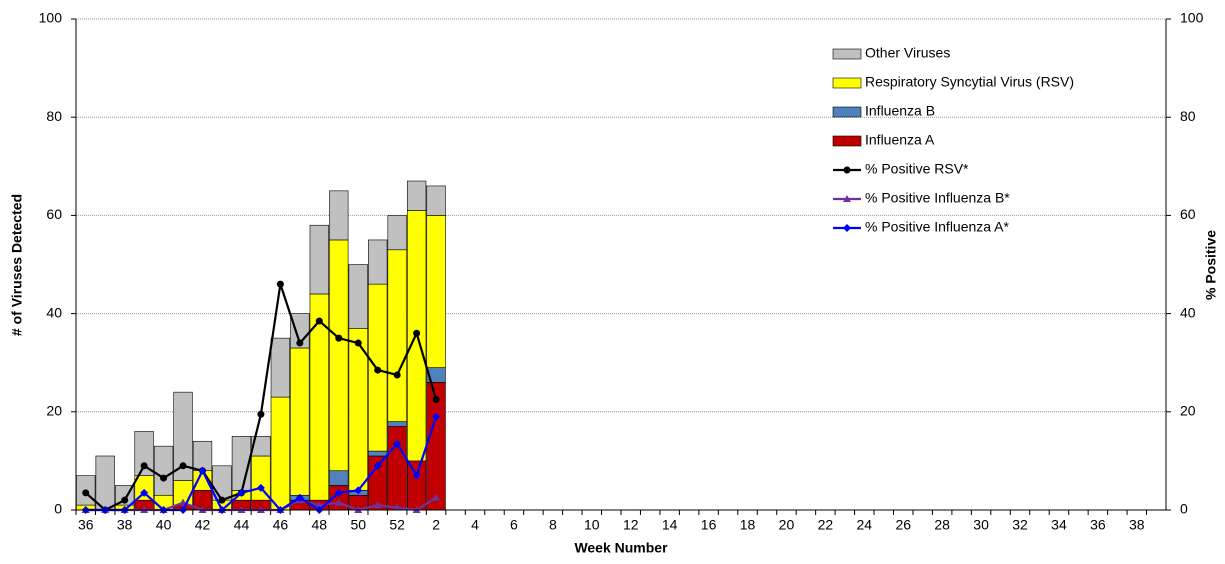  What do you see at coordinates (907, 53) in the screenshot?
I see `legend-label: Other Viruses` at bounding box center [907, 53].